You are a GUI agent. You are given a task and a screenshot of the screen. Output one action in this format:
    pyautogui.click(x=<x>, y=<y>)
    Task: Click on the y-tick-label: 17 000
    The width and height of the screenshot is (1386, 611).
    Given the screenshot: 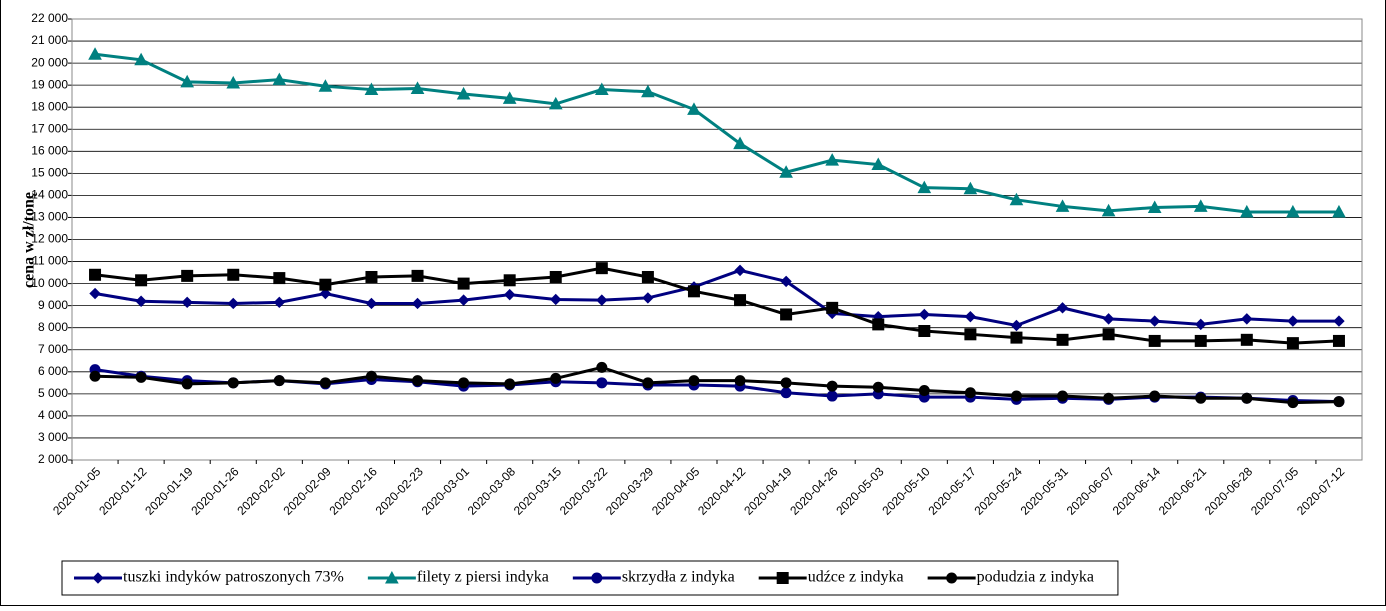 What is the action you would take?
    pyautogui.click(x=49, y=128)
    